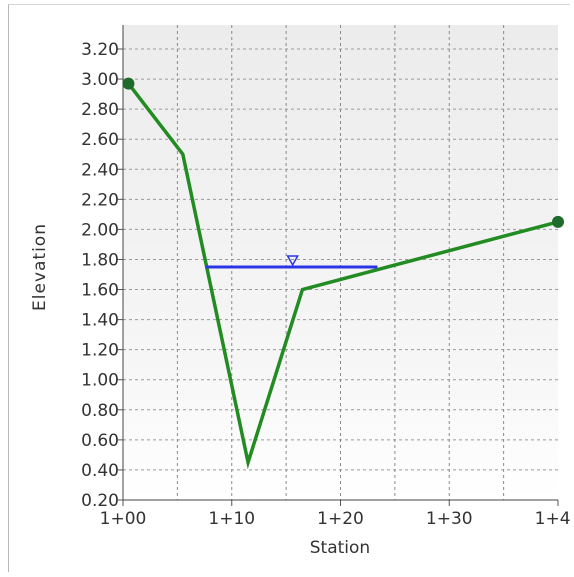 The height and width of the screenshot is (577, 574). Describe the element at coordinates (100, 381) in the screenshot. I see `y-tick-label: 1.00` at that location.